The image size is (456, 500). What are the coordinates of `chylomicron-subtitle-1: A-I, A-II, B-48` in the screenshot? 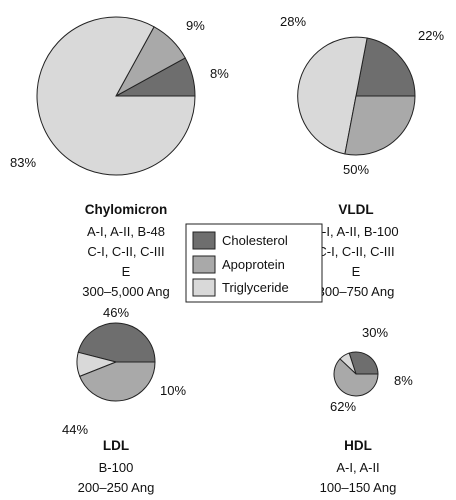 It's located at (126, 231).